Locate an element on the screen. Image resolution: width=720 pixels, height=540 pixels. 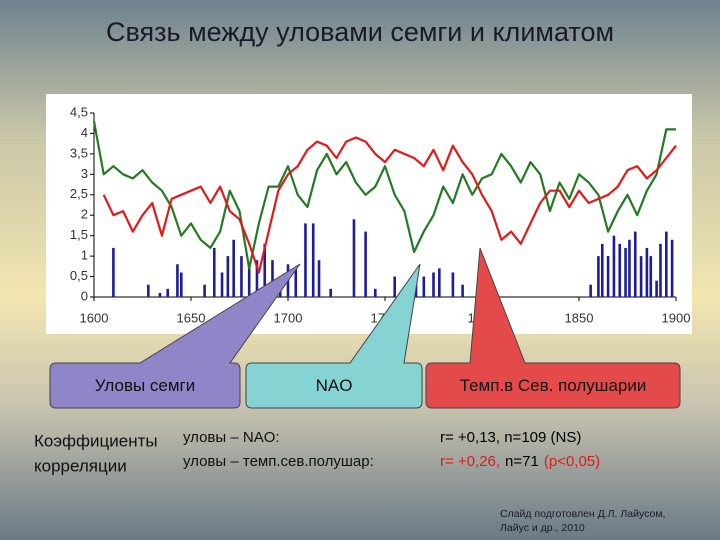
y-tick-label: 4 is located at coordinates (84, 132).